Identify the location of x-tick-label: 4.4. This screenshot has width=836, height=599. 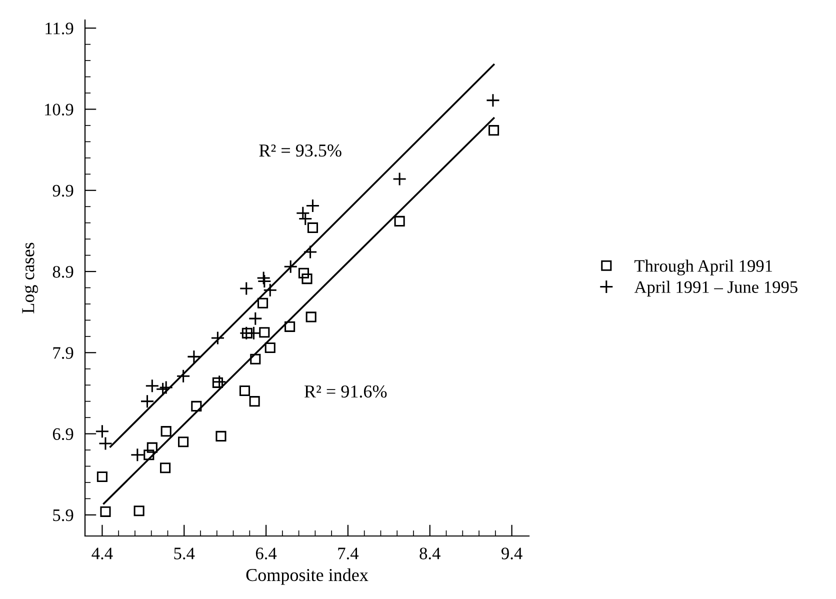
(102, 554).